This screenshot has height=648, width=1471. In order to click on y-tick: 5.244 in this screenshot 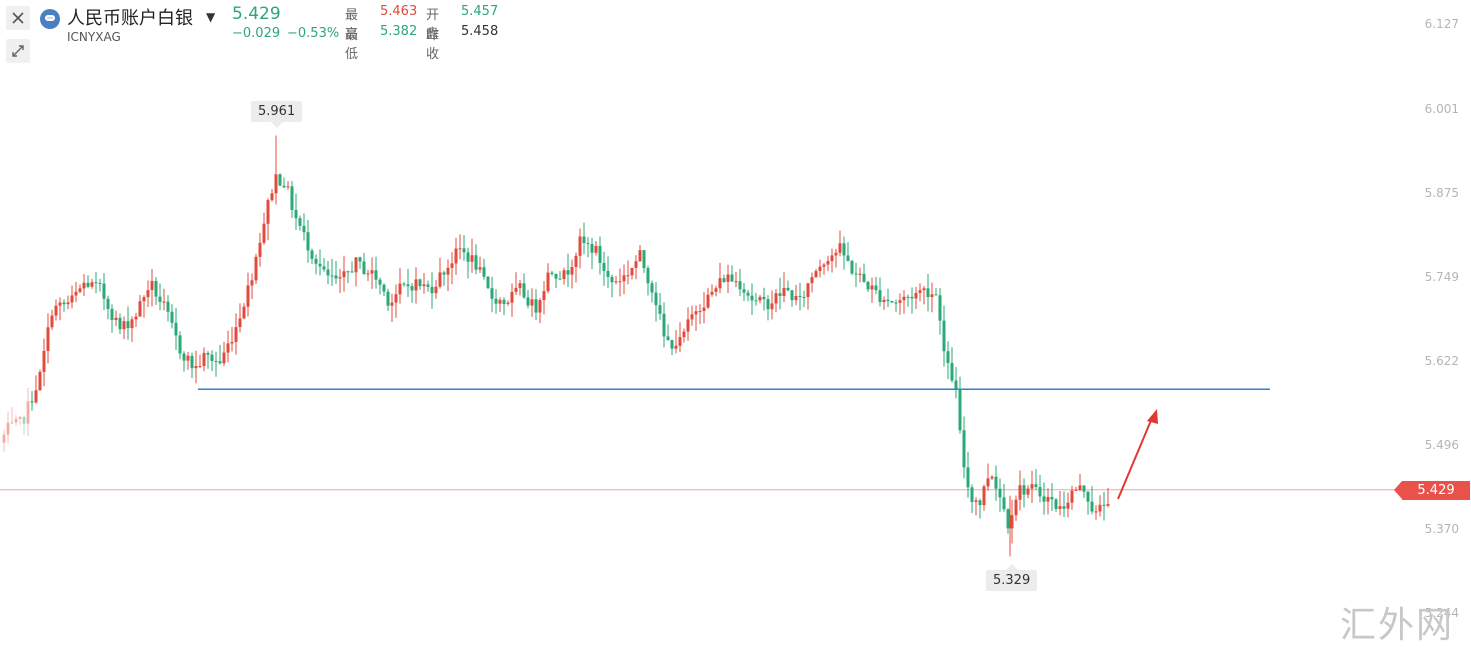, I will do `click(1441, 613)`.